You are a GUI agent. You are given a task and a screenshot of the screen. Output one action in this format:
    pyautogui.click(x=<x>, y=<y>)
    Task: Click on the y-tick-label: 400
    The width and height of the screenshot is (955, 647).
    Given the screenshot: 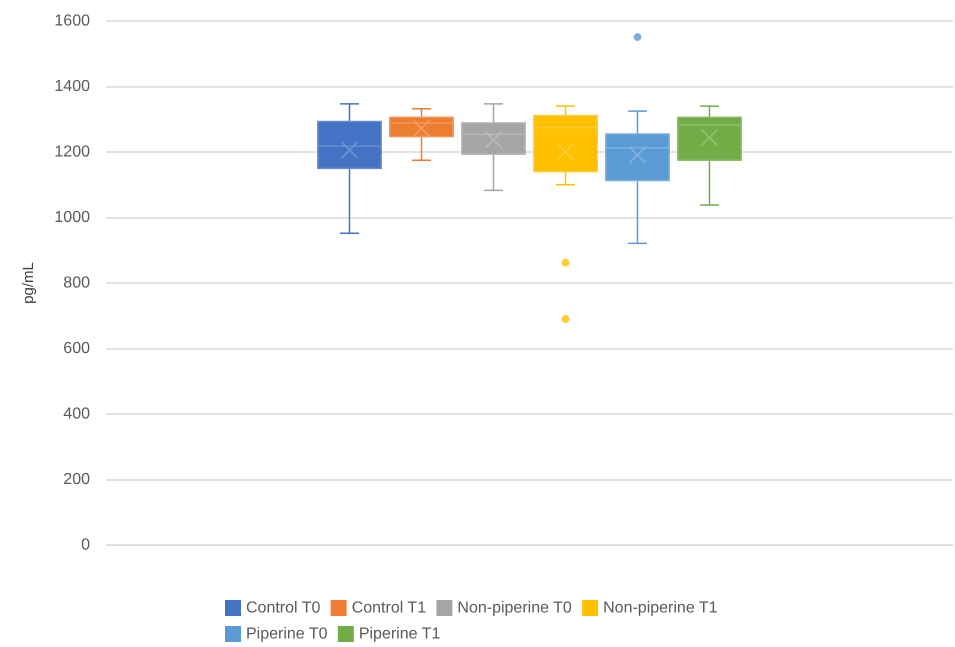 What is the action you would take?
    pyautogui.click(x=76, y=414)
    